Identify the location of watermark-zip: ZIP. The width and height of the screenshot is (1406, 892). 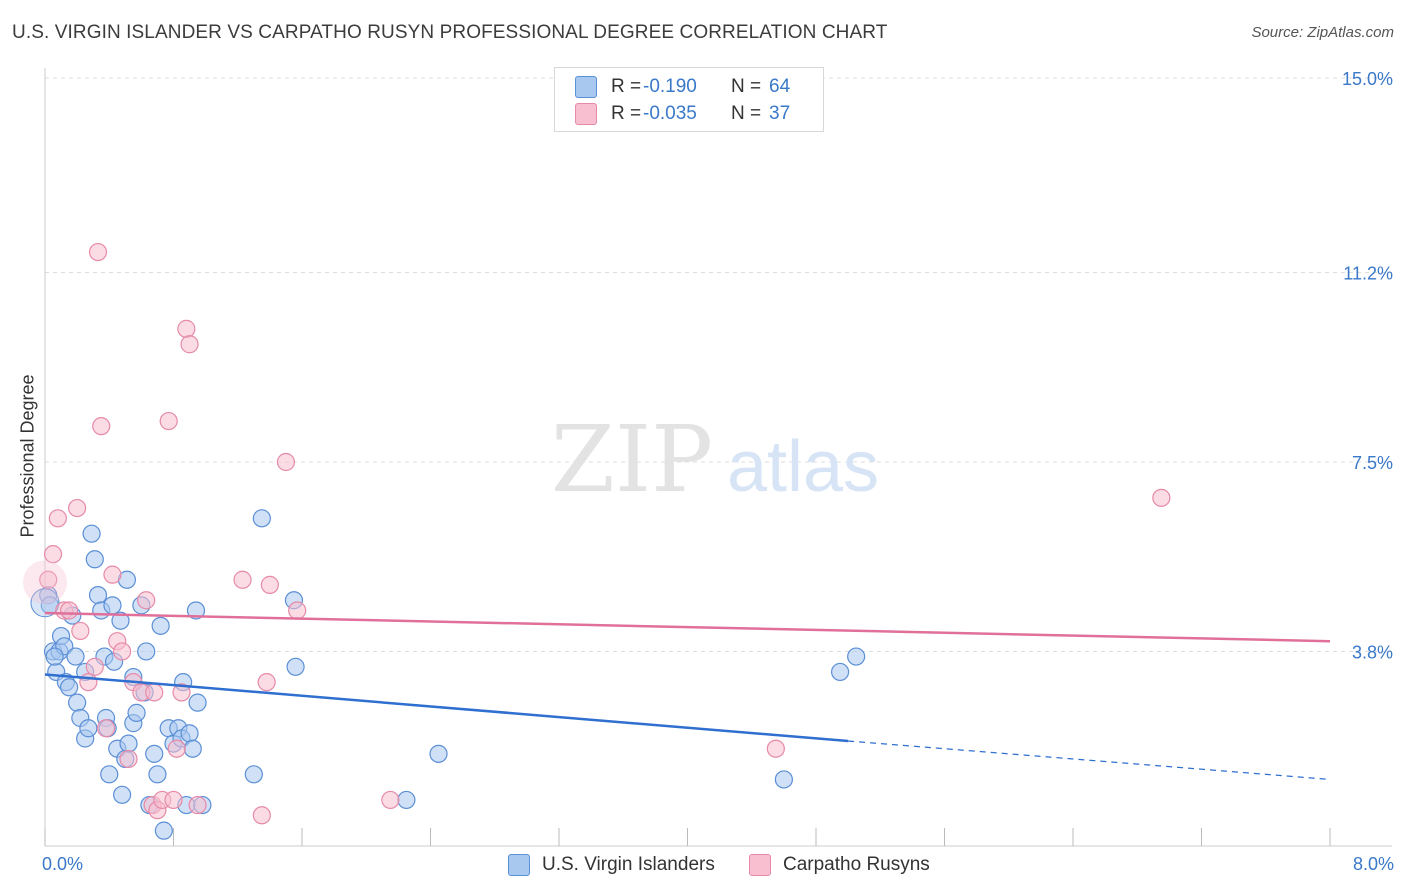
(632, 459).